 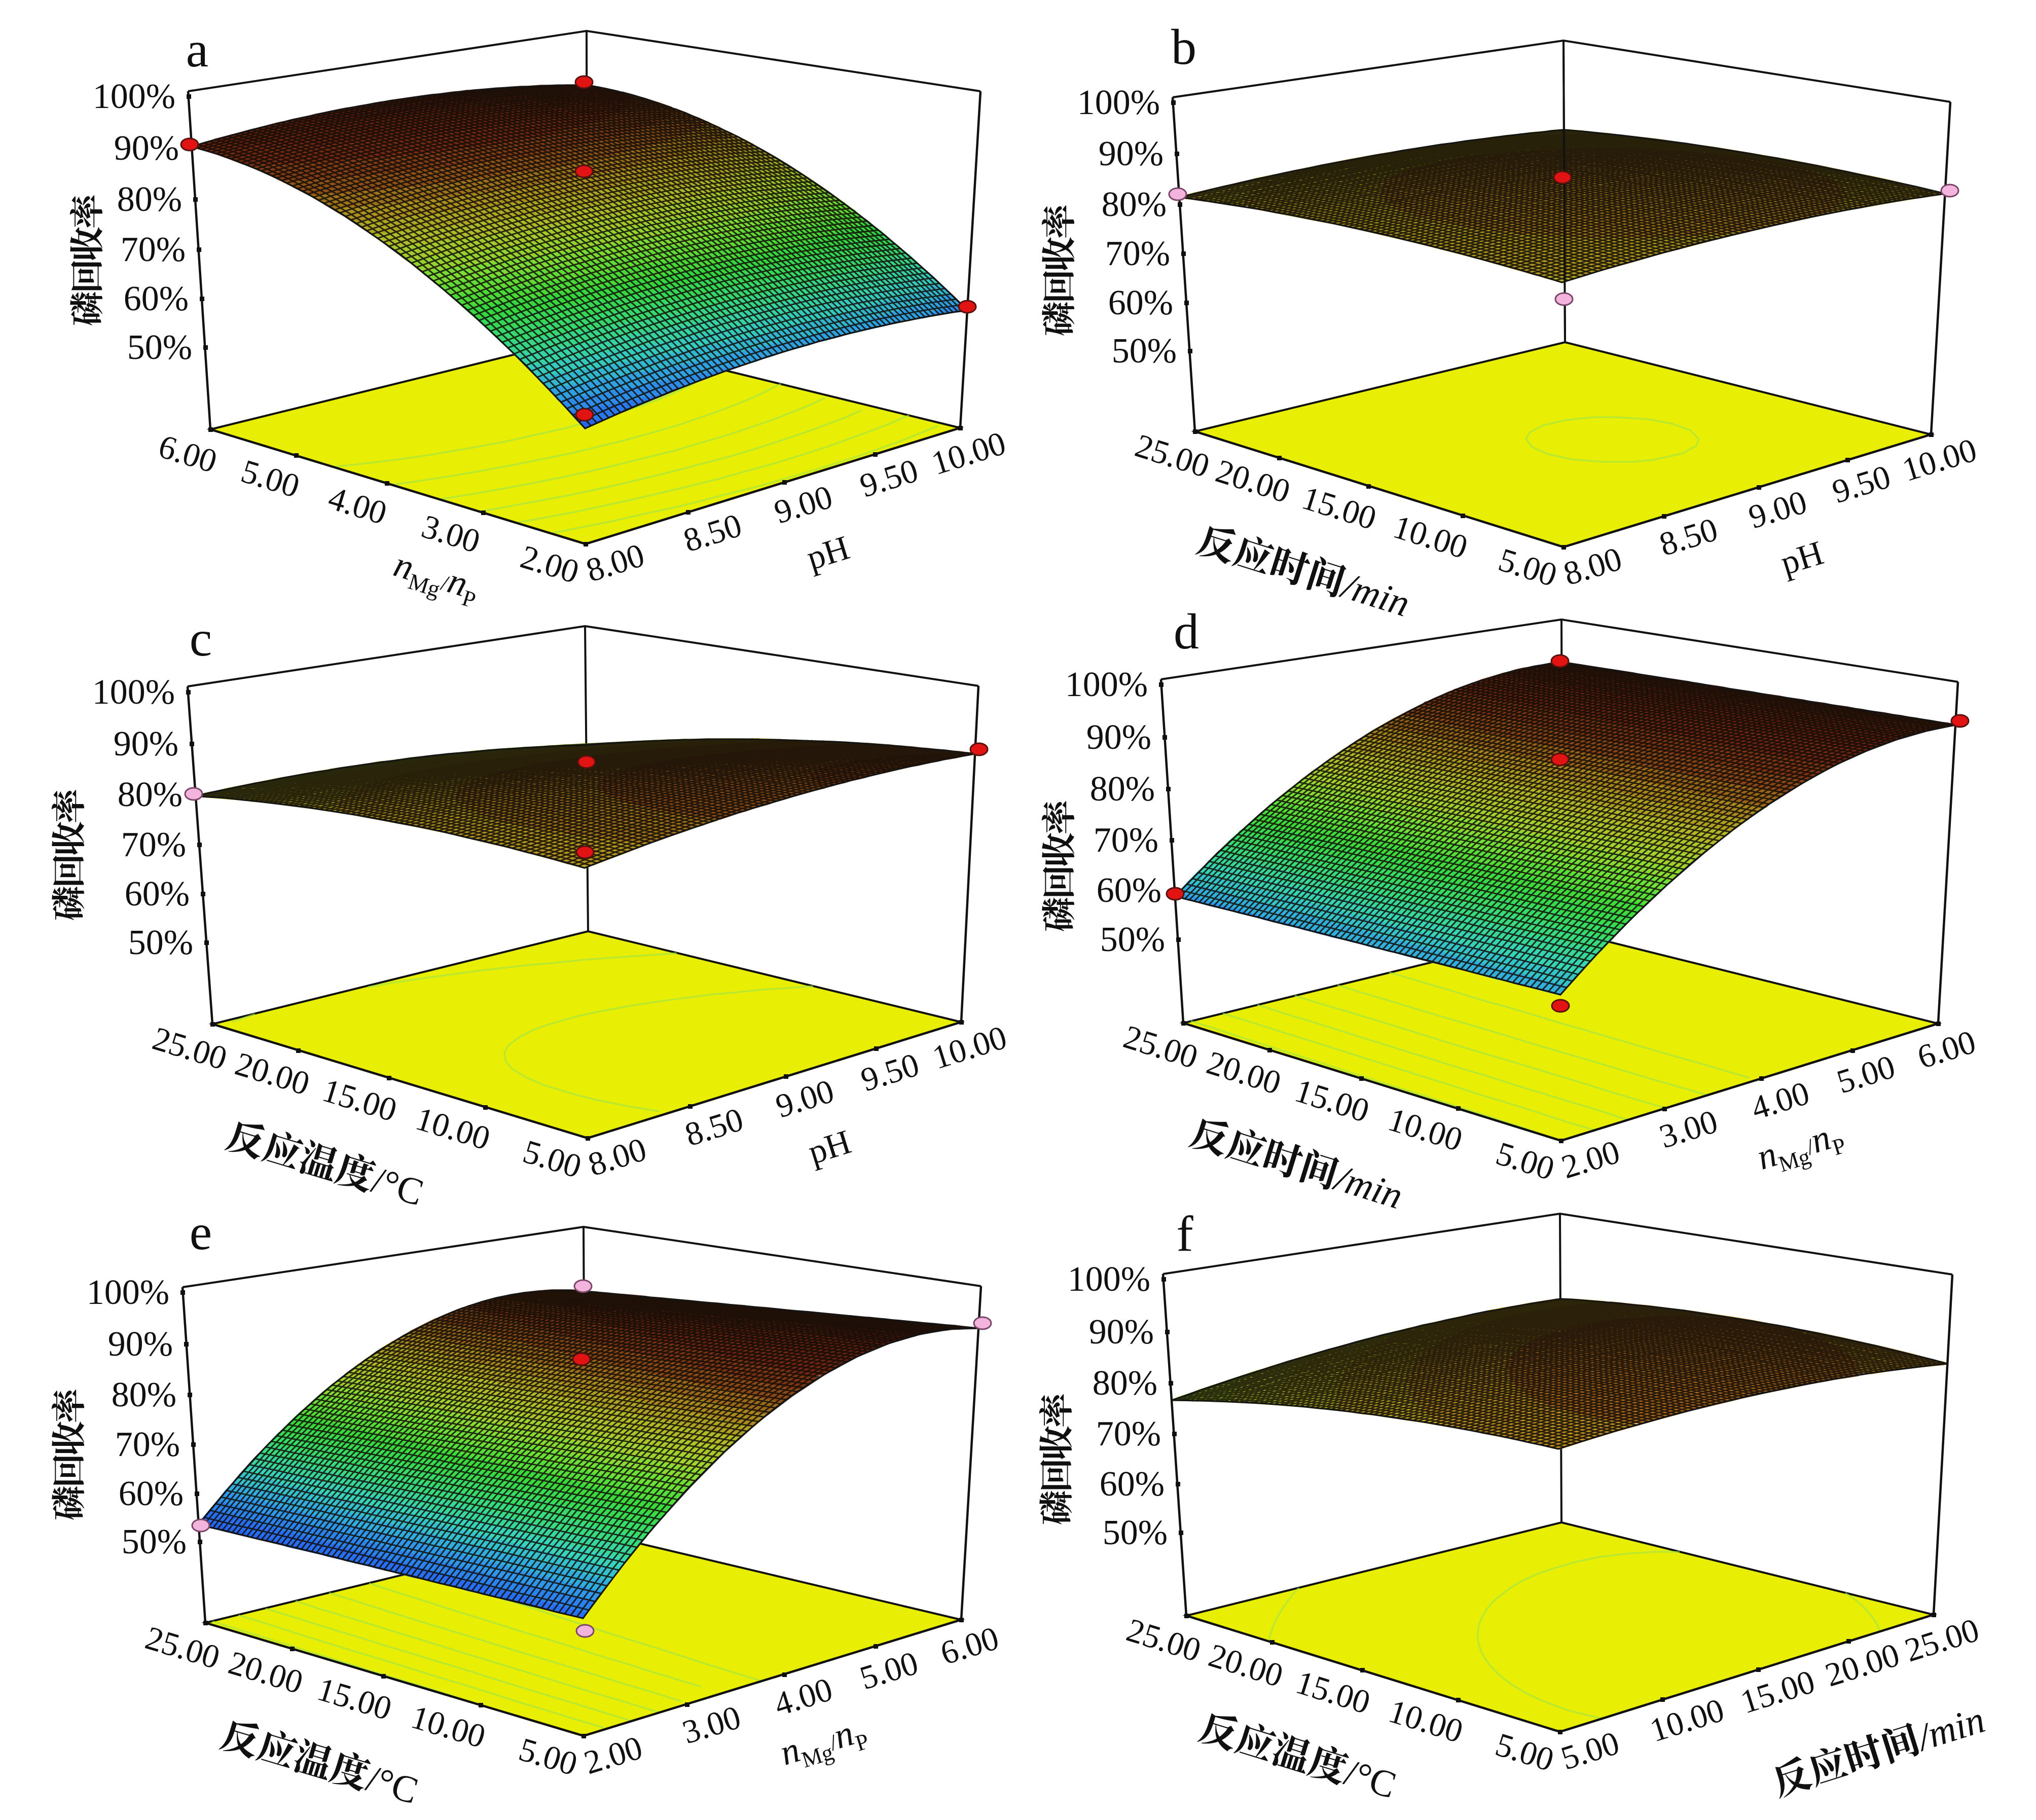 I want to click on svg-text: a, so click(x=197, y=50).